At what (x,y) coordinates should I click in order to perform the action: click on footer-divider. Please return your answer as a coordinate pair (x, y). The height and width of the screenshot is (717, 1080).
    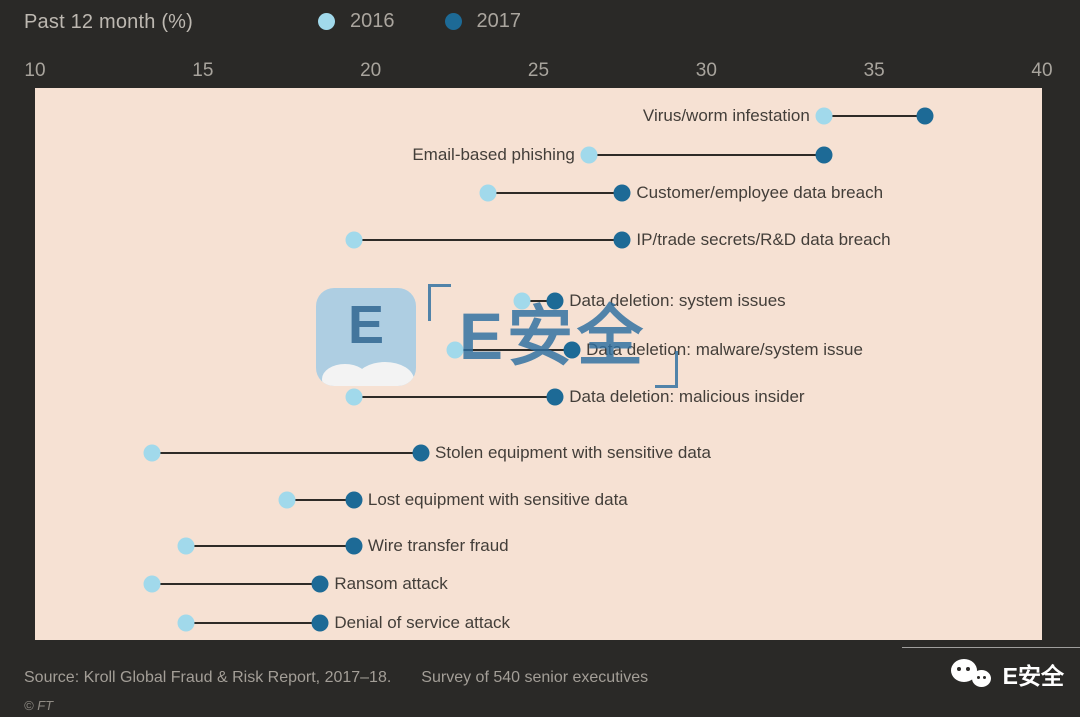
    Looking at the image, I should click on (991, 647).